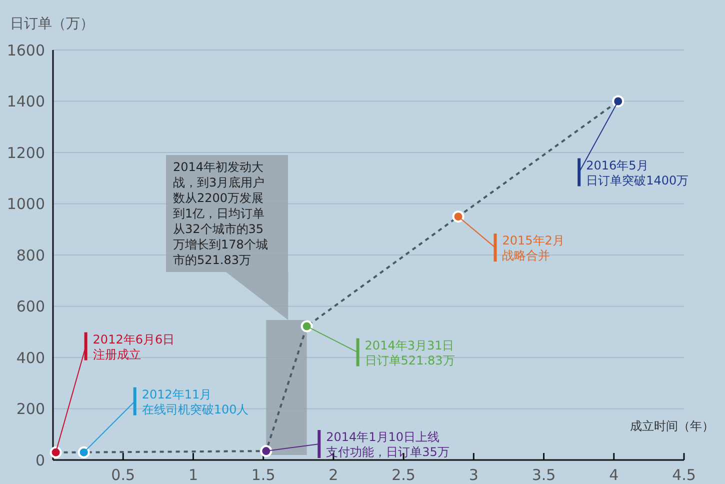 The image size is (725, 484). What do you see at coordinates (333, 475) in the screenshot?
I see `x-tick-label: 2` at bounding box center [333, 475].